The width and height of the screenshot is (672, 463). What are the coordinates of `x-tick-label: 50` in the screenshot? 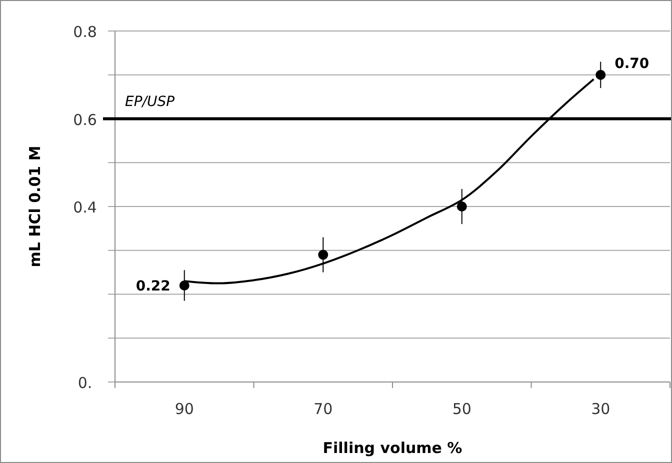 It's located at (462, 409).